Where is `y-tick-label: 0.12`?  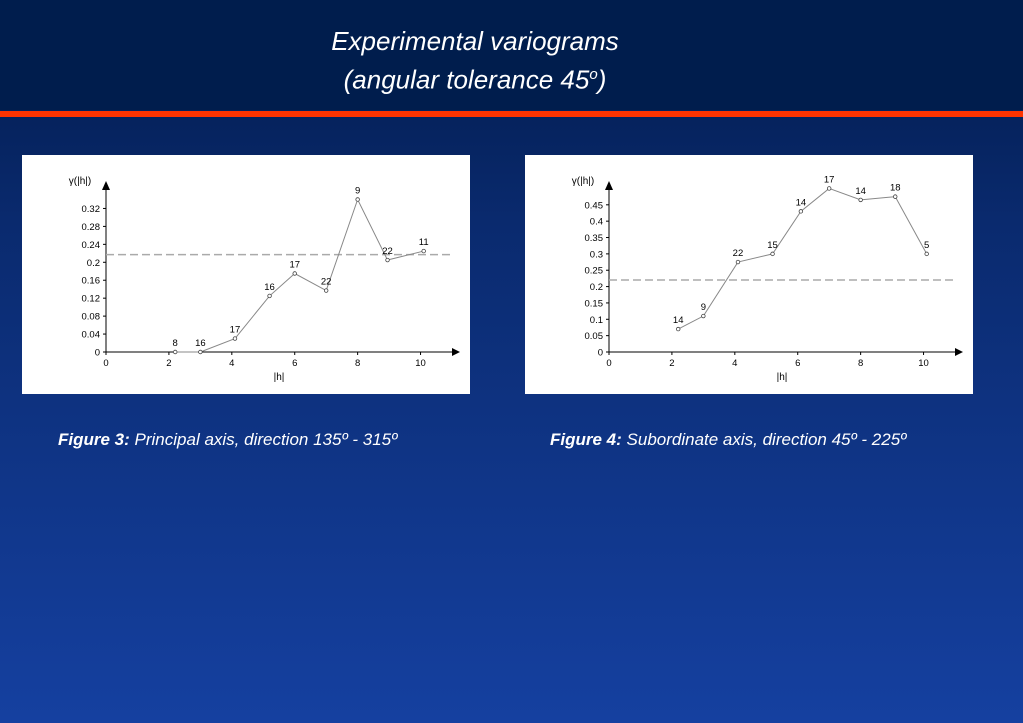
y-tick-label: 0.12 is located at coordinates (91, 299).